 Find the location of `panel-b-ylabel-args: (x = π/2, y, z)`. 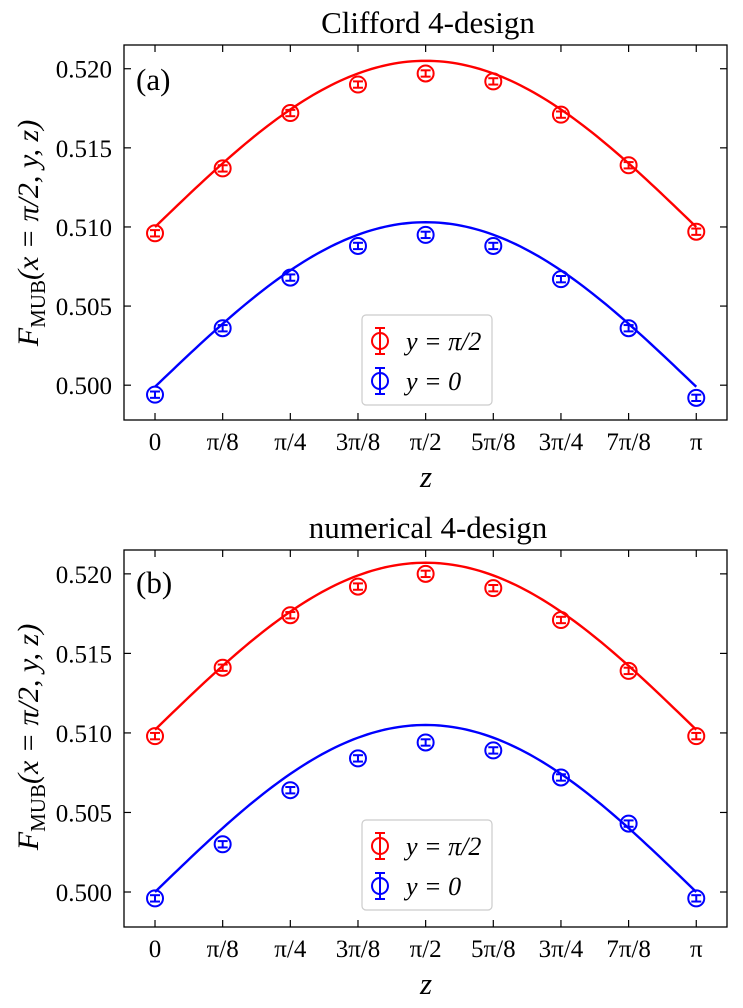

panel-b-ylabel-args: (x = π/2, y, z) is located at coordinates (28, 704).